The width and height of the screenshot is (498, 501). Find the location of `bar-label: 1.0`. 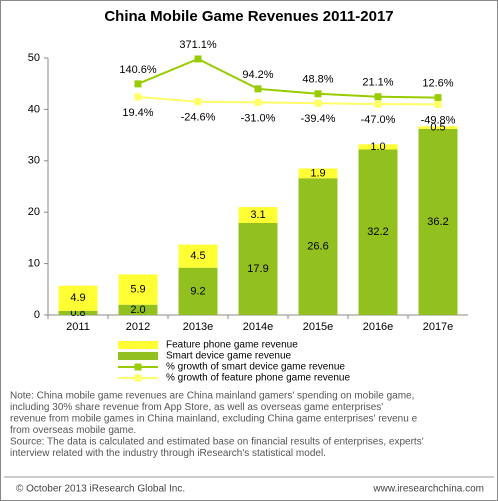

bar-label: 1.0 is located at coordinates (377, 147).